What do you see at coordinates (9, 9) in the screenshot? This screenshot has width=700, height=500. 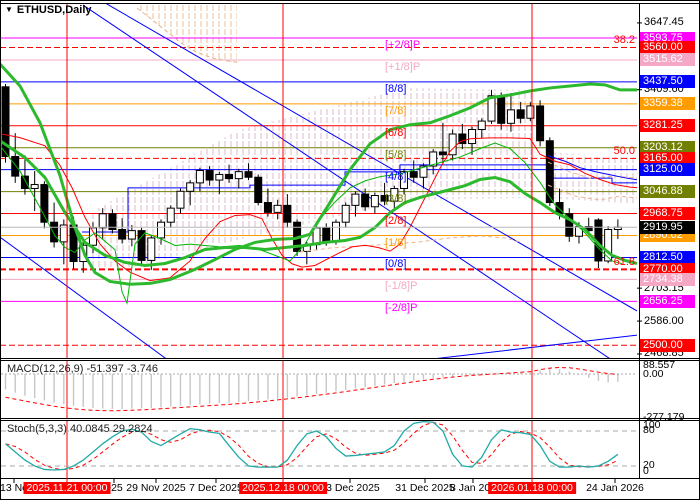 I see `chart-dropdown-icon: ▼` at bounding box center [9, 9].